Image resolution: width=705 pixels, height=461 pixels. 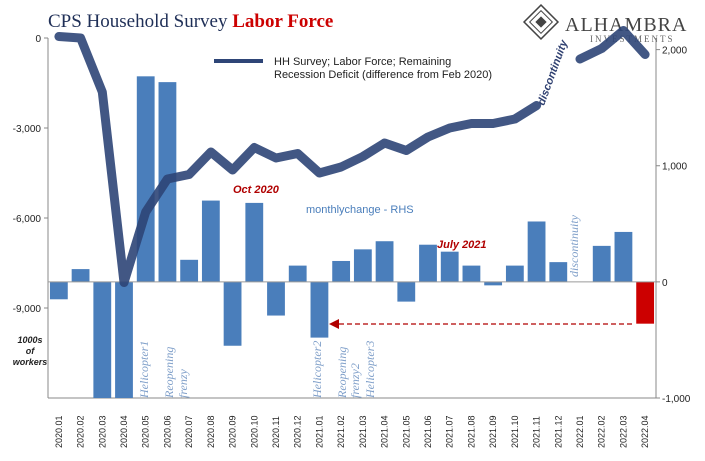 I want to click on annotation-discontinuity-bar: discontinuity, so click(x=574, y=245).